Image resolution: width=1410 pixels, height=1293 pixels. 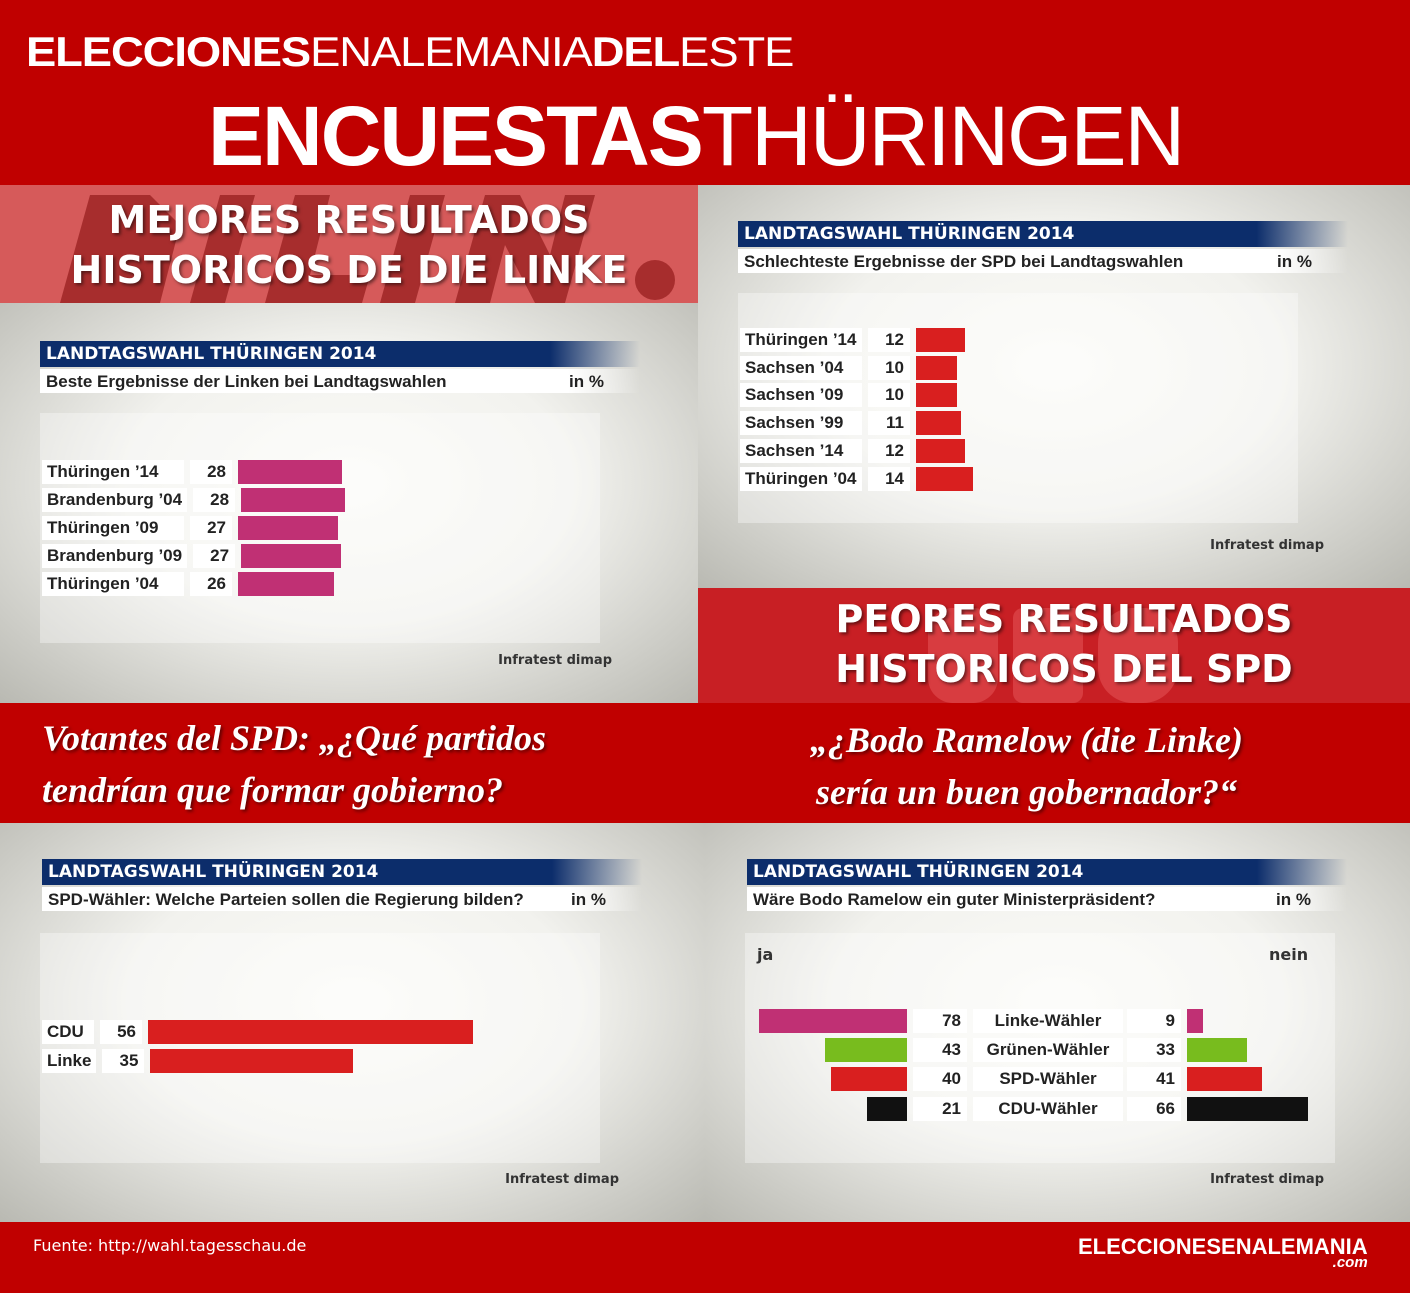 I want to click on category-label: Sachsen ’99, so click(x=801, y=423).